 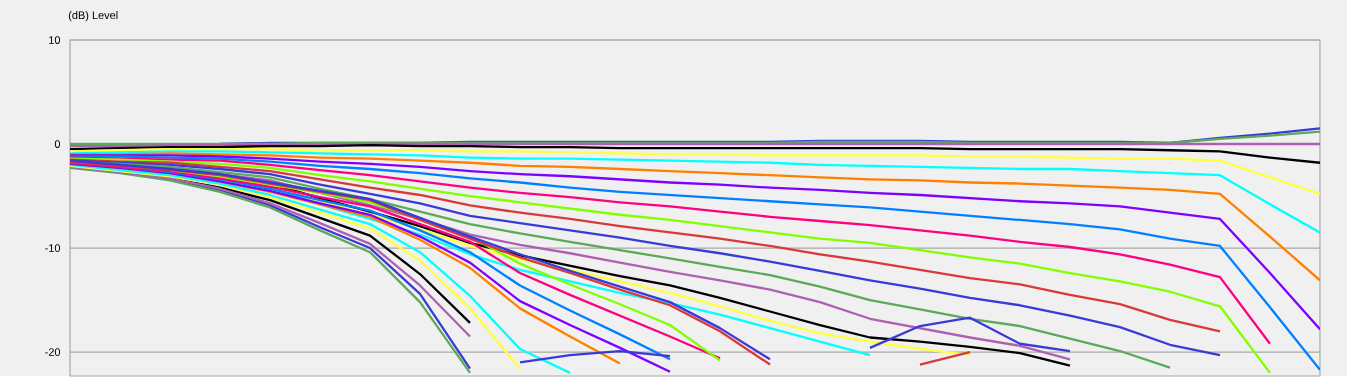 What do you see at coordinates (93, 16) in the screenshot?
I see `y-axis-title: (dB) Level` at bounding box center [93, 16].